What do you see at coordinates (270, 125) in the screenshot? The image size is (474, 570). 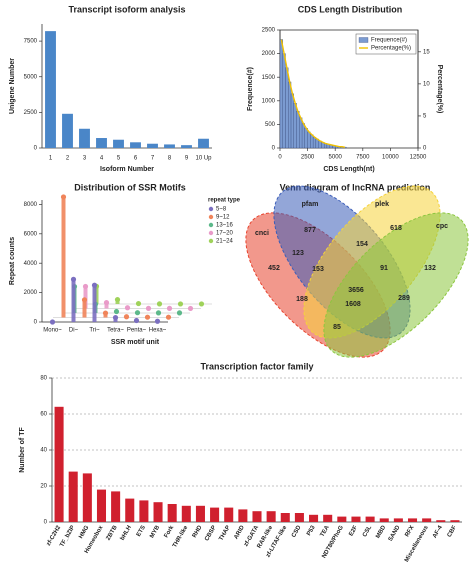 I see `y-tick-label: 500` at bounding box center [270, 125].